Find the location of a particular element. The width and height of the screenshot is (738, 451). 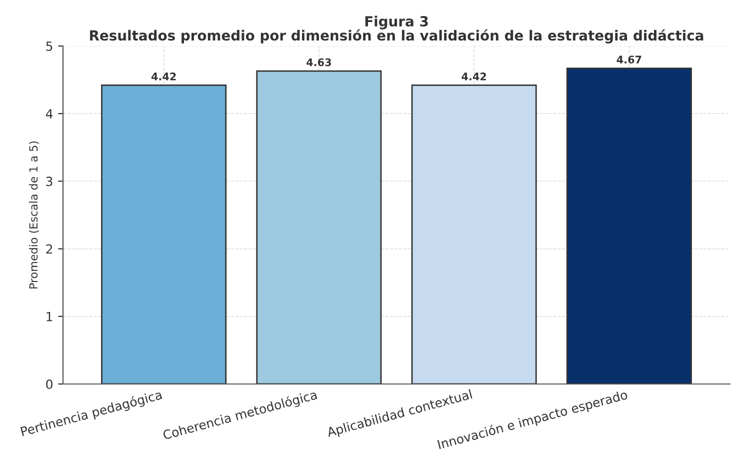

y-axis-title: Promedio (Escala de 1 a 5) is located at coordinates (34, 214).